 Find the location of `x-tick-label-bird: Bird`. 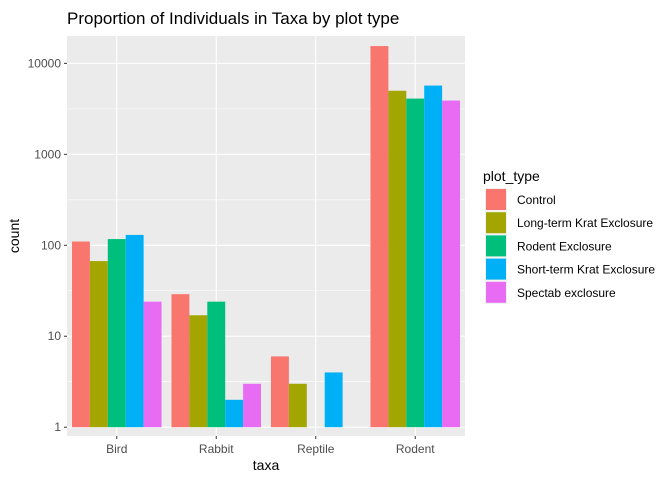

x-tick-label-bird: Bird is located at coordinates (116, 449).